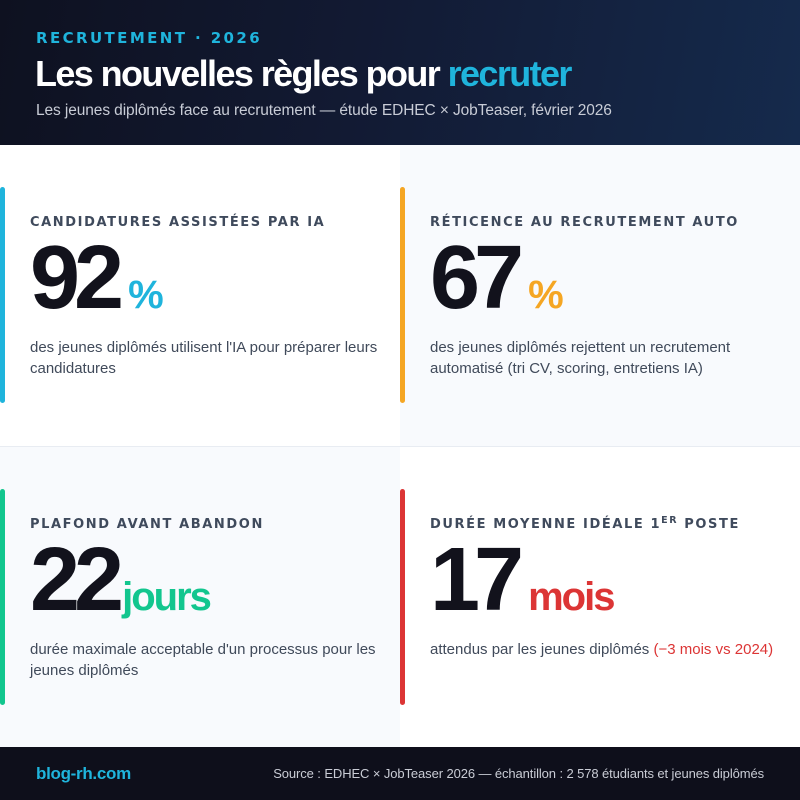  Describe the element at coordinates (542, 649) in the screenshot. I see `description-text: attendus par les jeunes diplômés` at that location.